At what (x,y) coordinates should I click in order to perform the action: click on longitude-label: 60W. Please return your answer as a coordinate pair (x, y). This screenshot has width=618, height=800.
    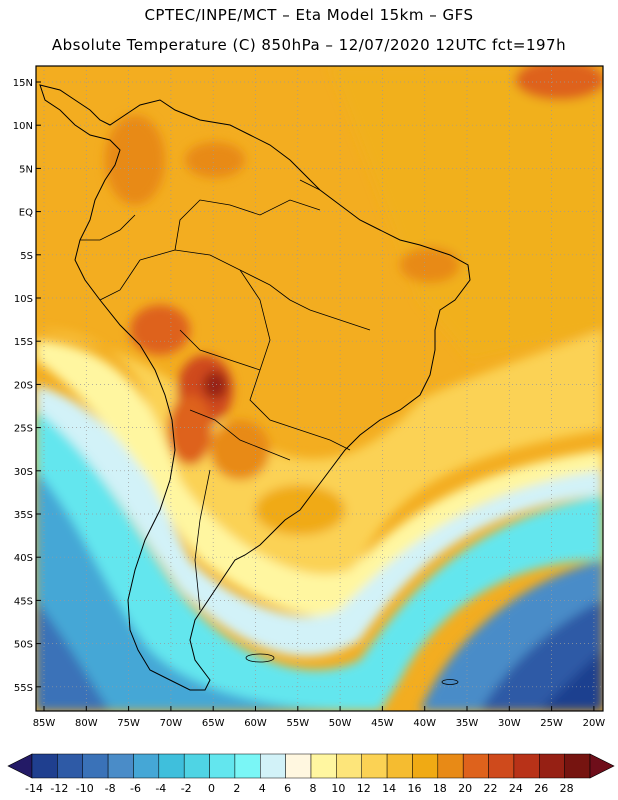
    Looking at the image, I should click on (255, 723).